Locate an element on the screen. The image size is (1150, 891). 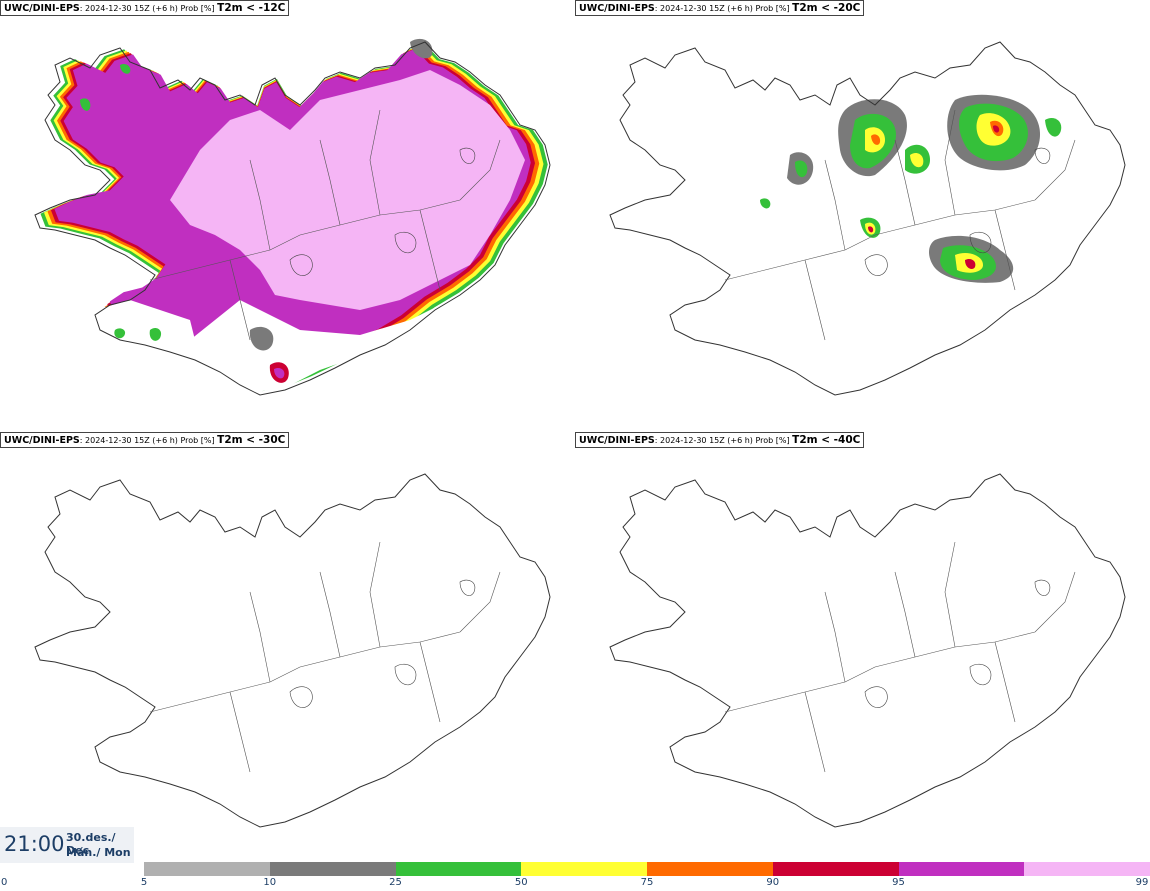
colorbar-tick-label: 5 is located at coordinates (144, 882).